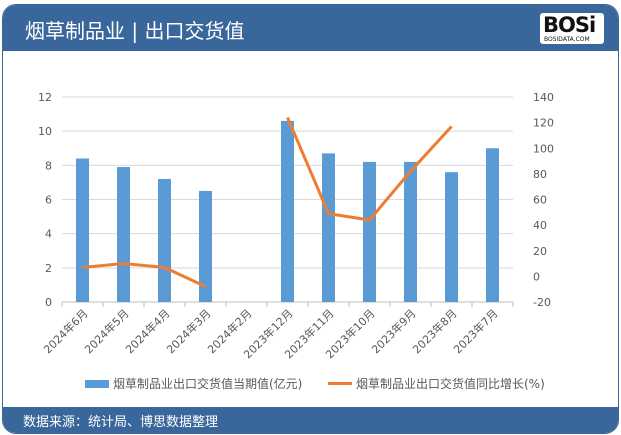 The image size is (621, 435). Describe the element at coordinates (542, 302) in the screenshot. I see `y-right-tick-label: -20` at that location.